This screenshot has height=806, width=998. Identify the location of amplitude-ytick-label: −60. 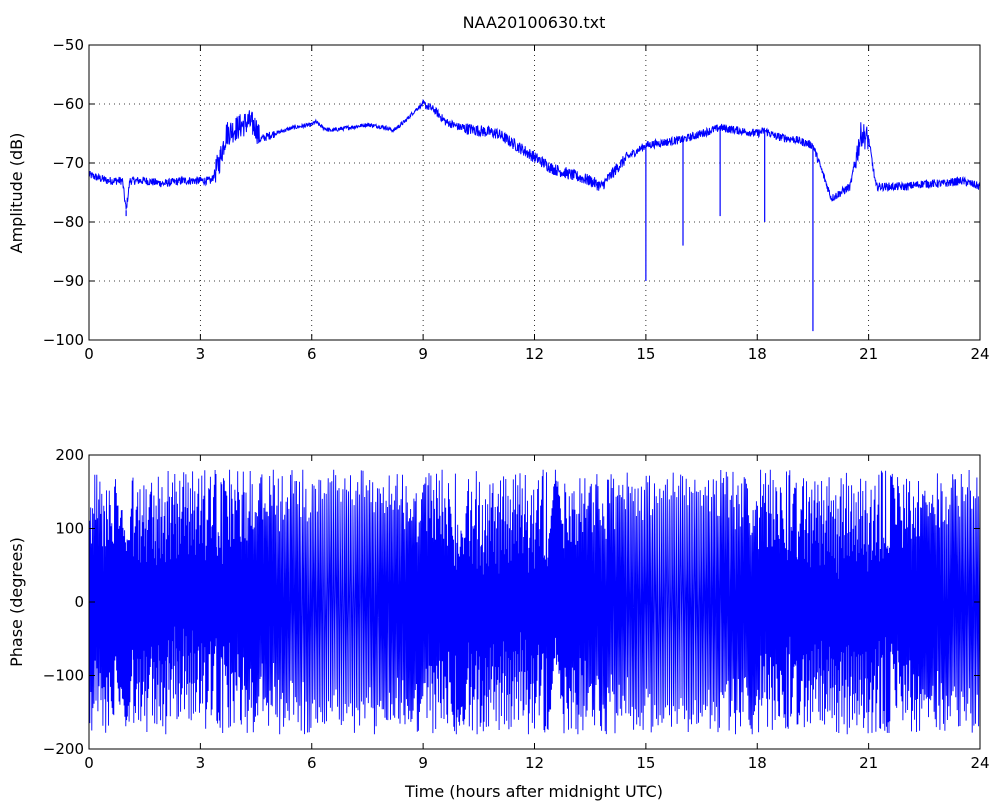
(68, 104).